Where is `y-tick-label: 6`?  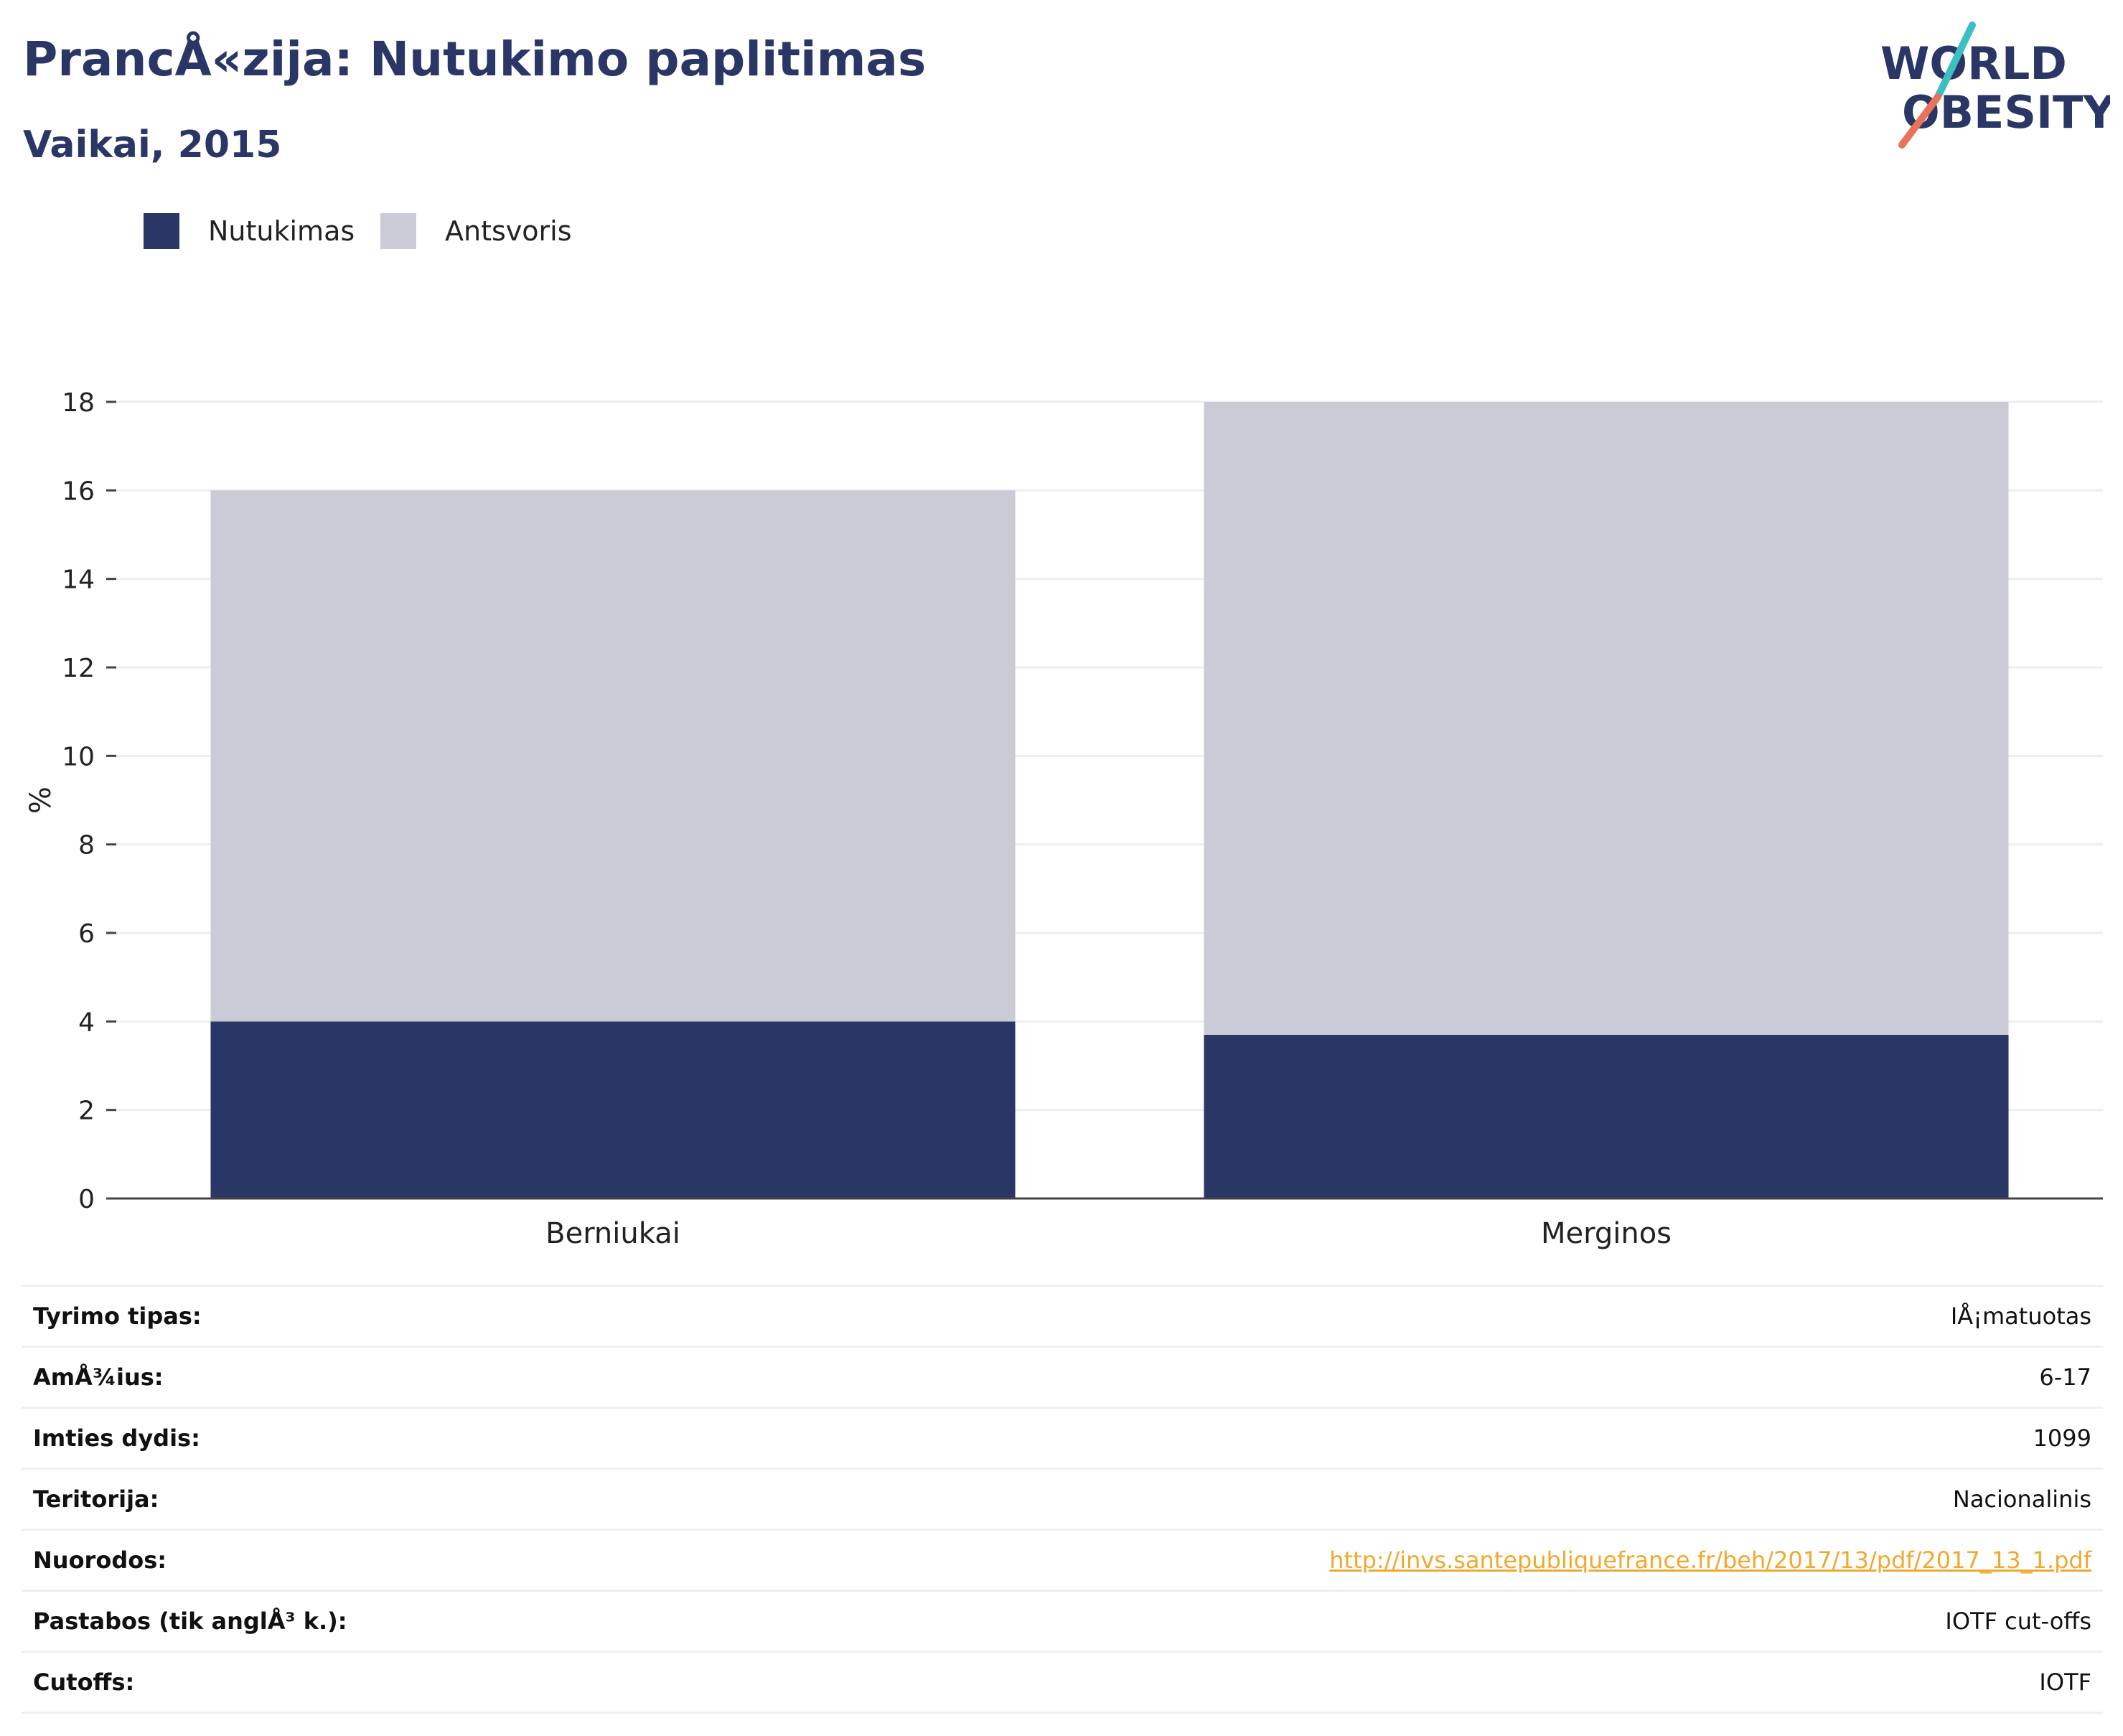
y-tick-label: 6 is located at coordinates (86, 934).